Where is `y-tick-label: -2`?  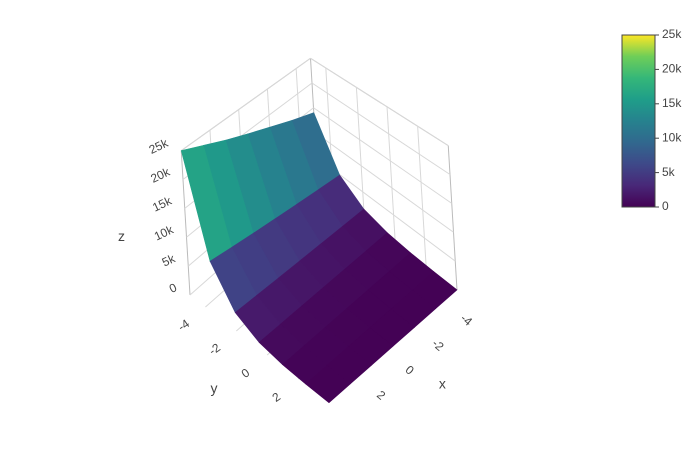 y-tick-label: -2 is located at coordinates (214, 349).